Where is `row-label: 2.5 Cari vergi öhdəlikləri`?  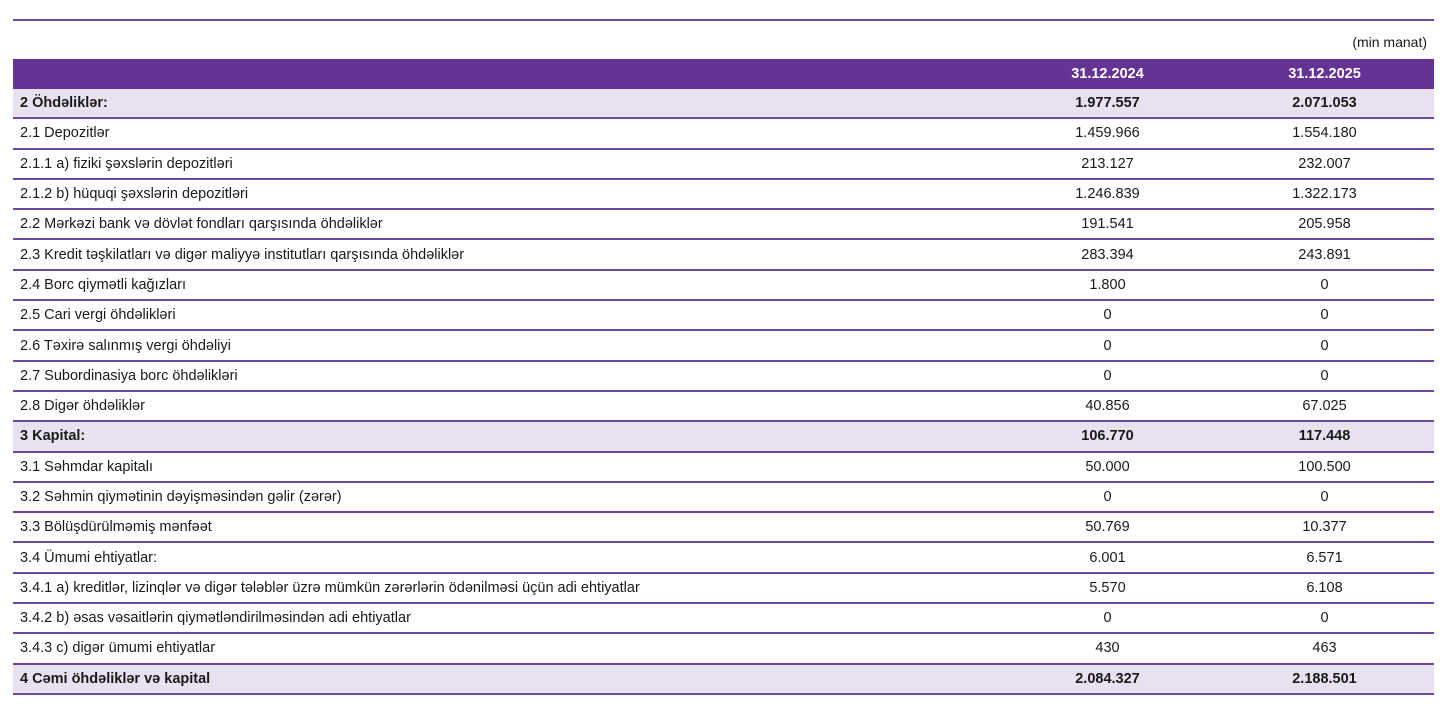
row-label: 2.5 Cari vergi öhdəlikləri is located at coordinates (506, 316).